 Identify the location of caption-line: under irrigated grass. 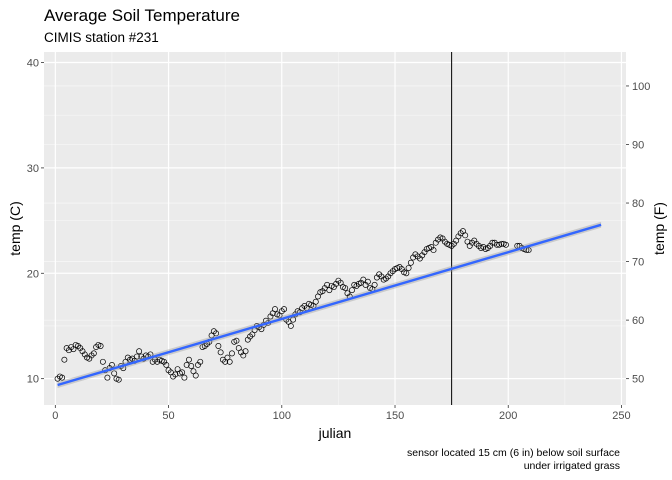
(571, 466).